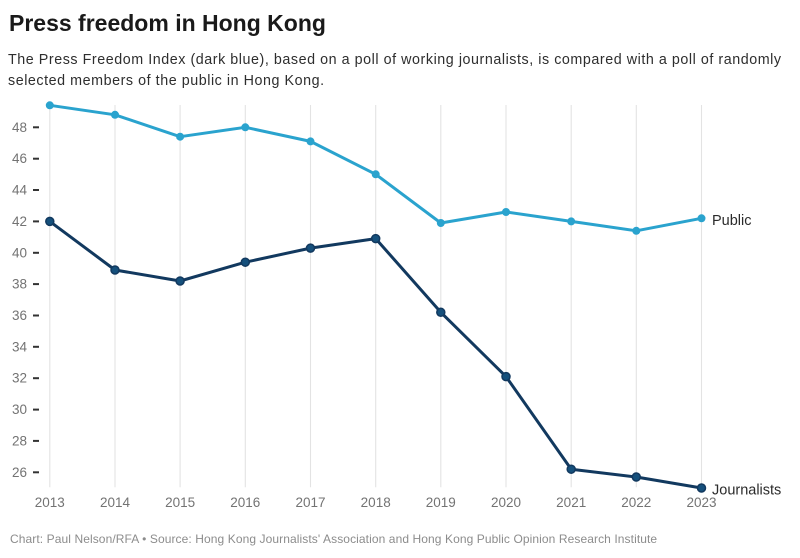 The height and width of the screenshot is (558, 800). What do you see at coordinates (746, 491) in the screenshot?
I see `svg-text: Journalists` at bounding box center [746, 491].